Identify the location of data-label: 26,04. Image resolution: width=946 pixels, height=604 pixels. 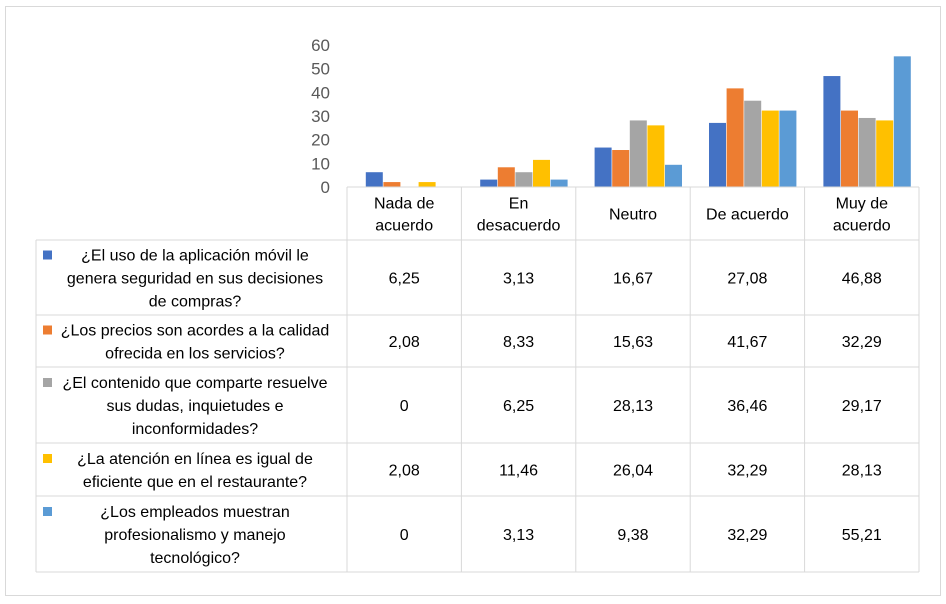
(633, 471).